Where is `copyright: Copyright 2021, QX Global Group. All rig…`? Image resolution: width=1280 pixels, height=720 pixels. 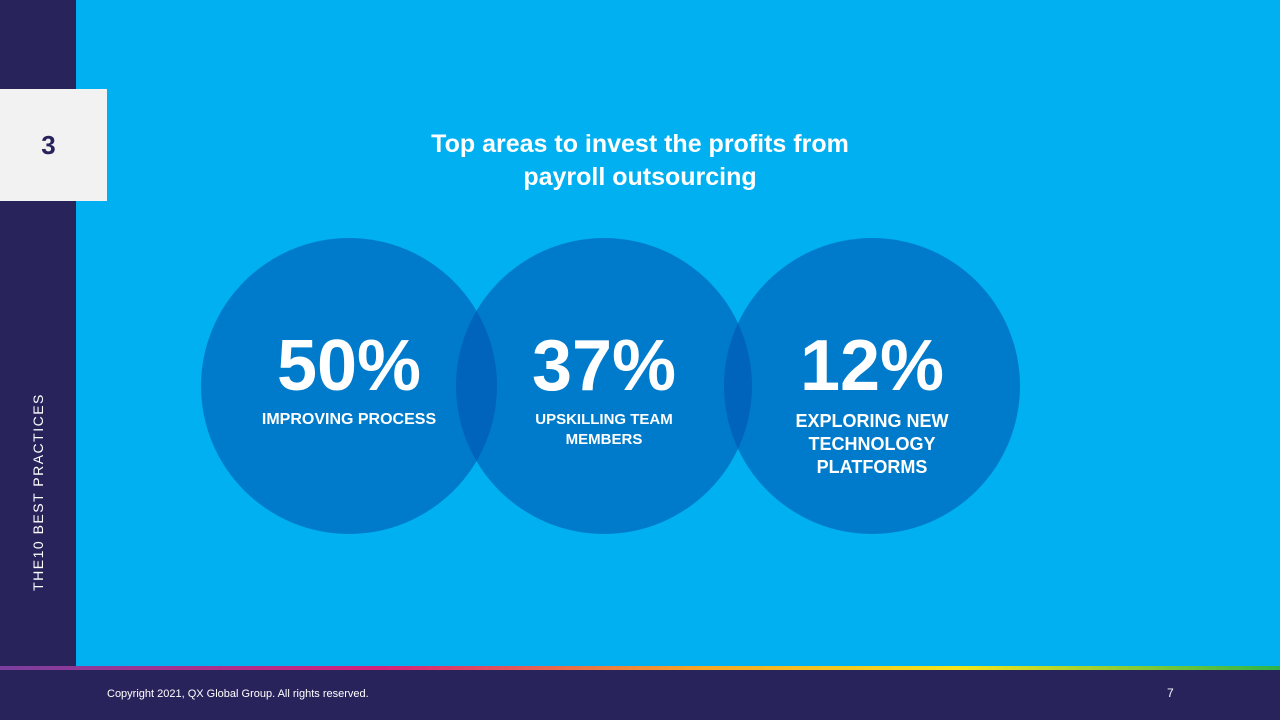 copyright: Copyright 2021, QX Global Group. All rig… is located at coordinates (238, 694).